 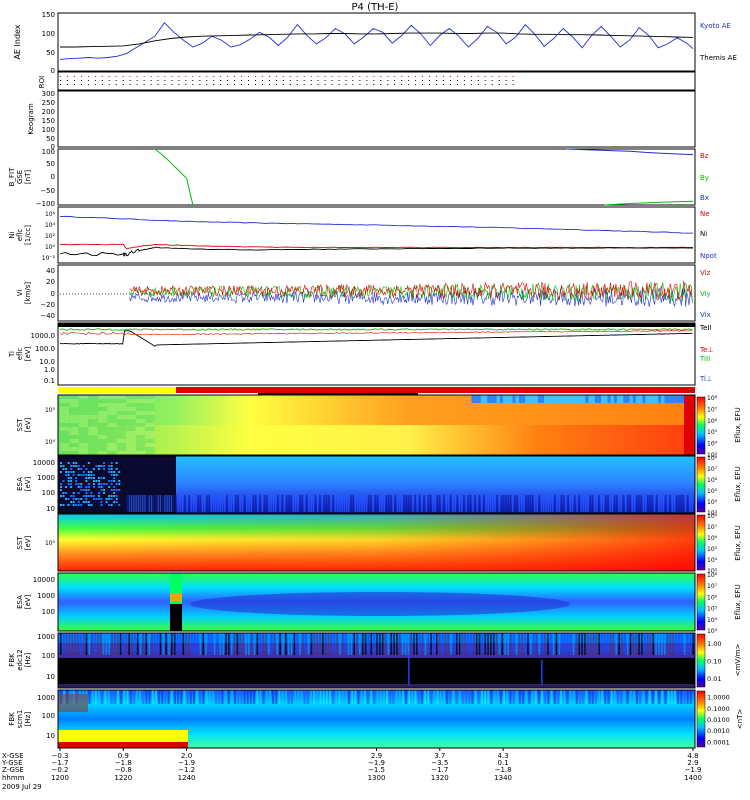 What do you see at coordinates (376, 329) in the screenshot?
I see `series-till` at bounding box center [376, 329].